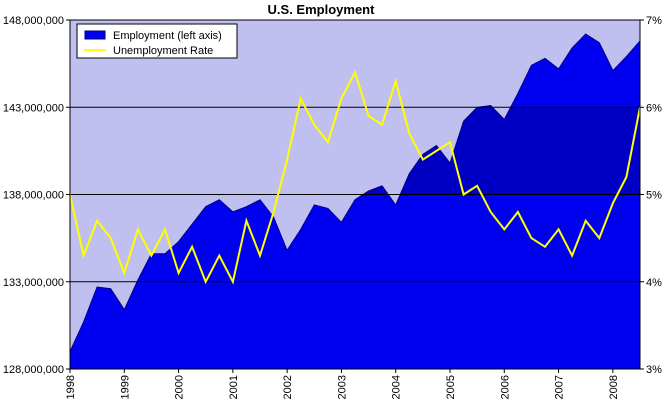 Image resolution: width=667 pixels, height=403 pixels. What do you see at coordinates (288, 387) in the screenshot?
I see `x-axis-tick-label: 2002` at bounding box center [288, 387].